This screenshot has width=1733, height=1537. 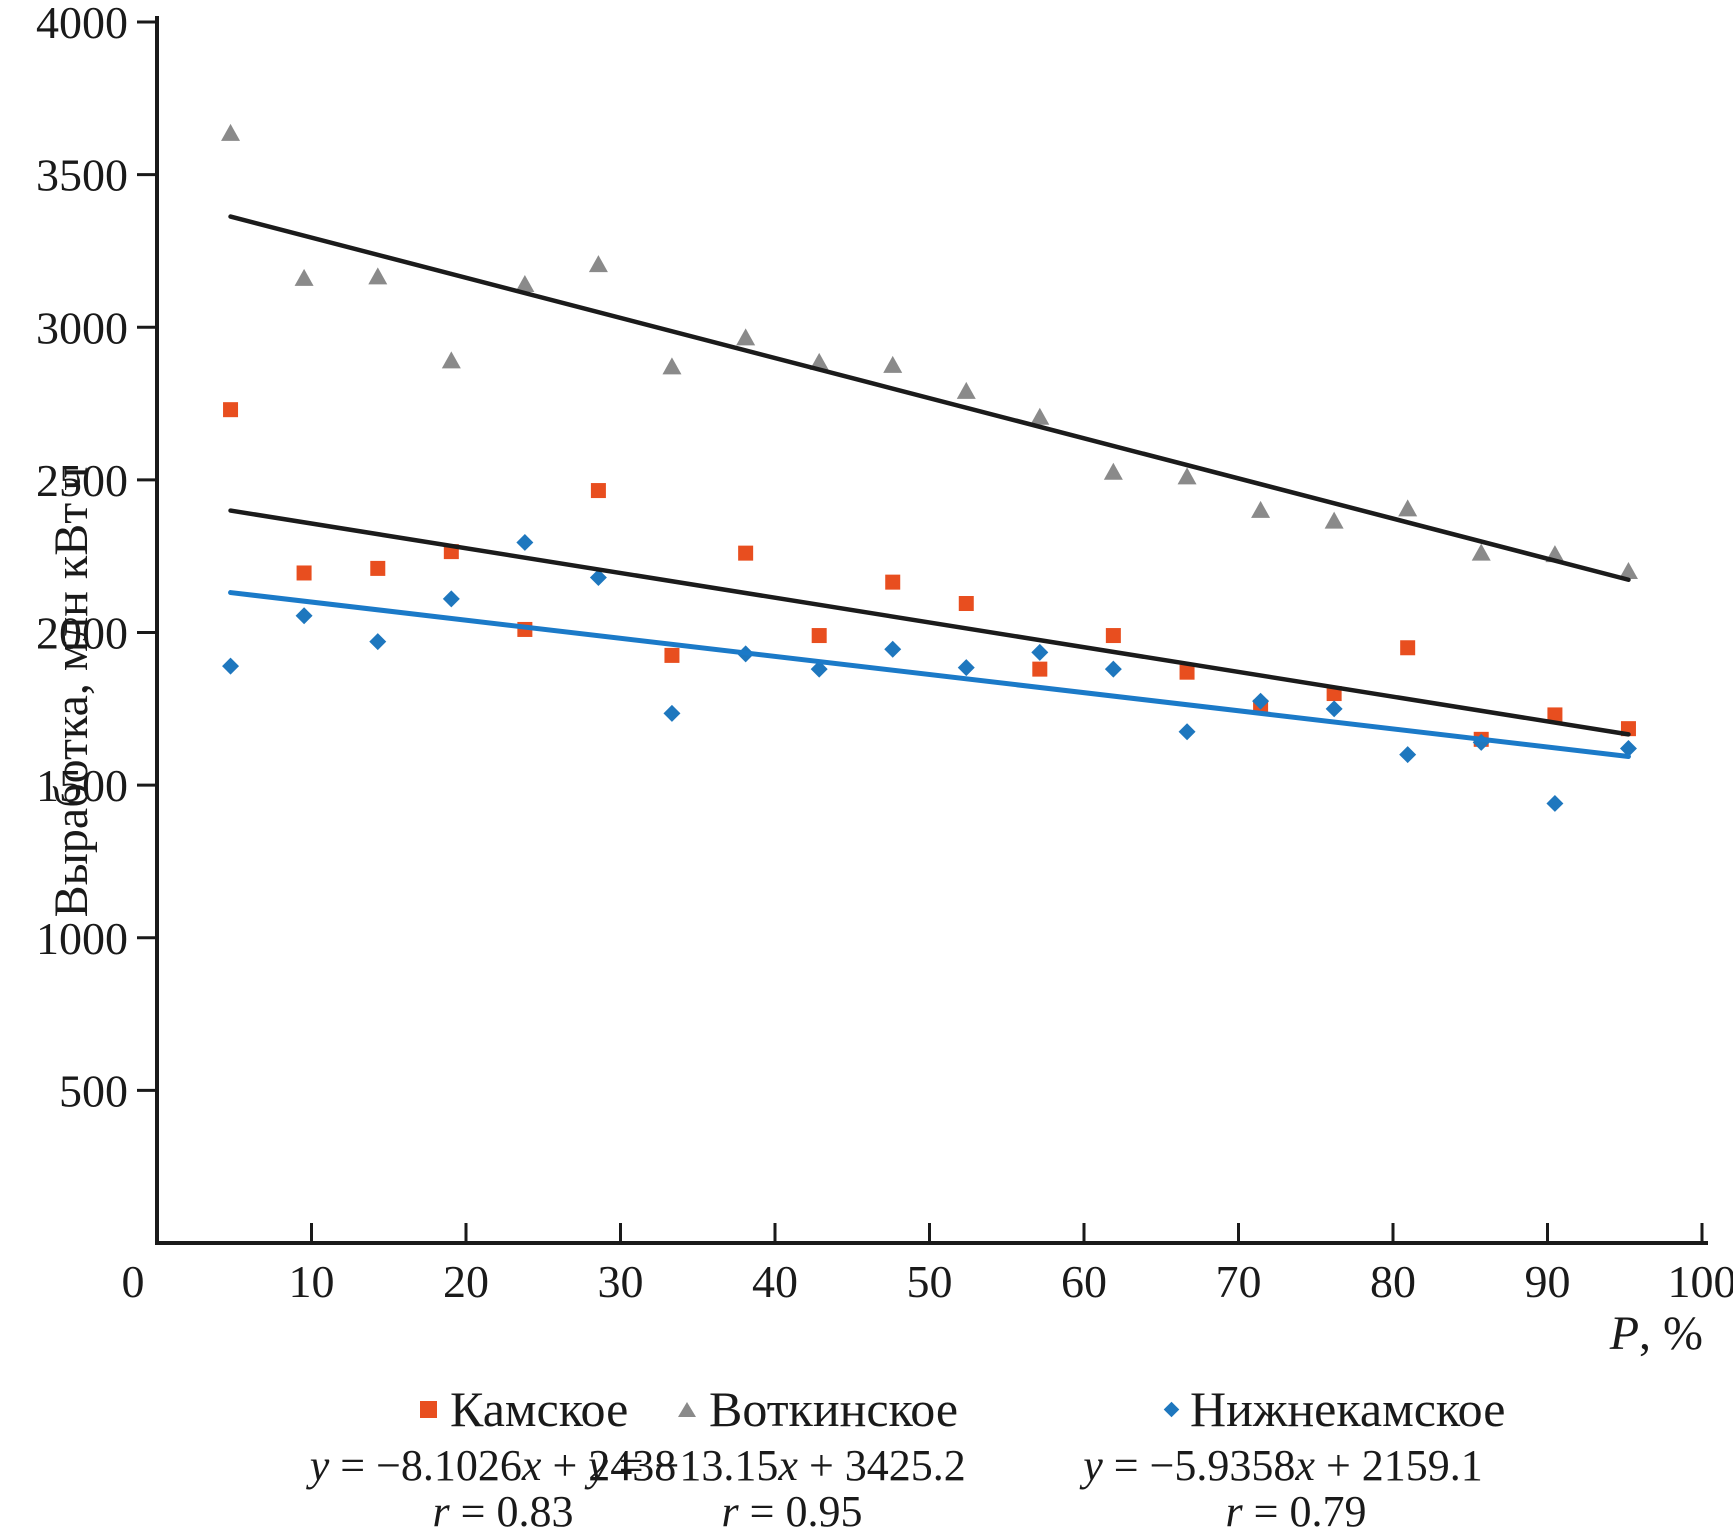 I want to click on legend-entry-nizhnekamskoe: Нижнекамское, so click(x=1335, y=1409).